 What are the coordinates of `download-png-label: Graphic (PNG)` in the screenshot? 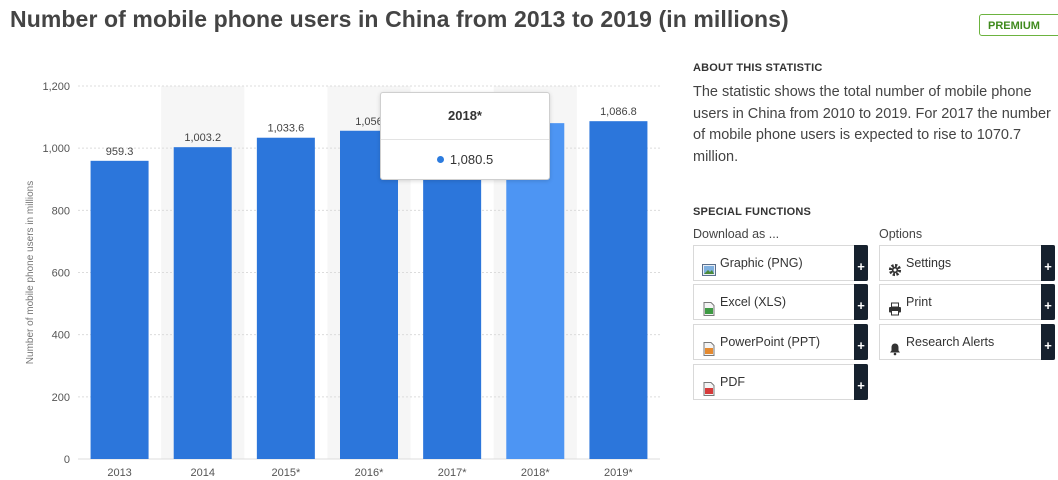 It's located at (761, 263).